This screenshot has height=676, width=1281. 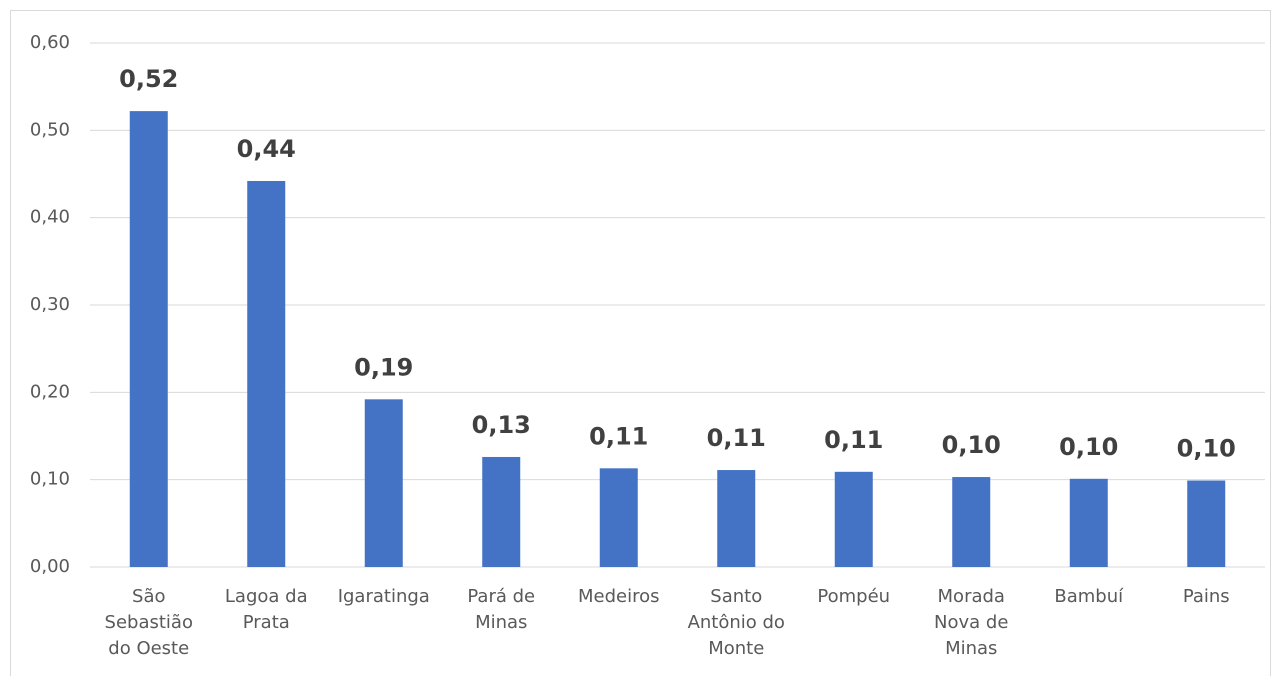 What do you see at coordinates (50, 42) in the screenshot?
I see `y-tick-label: 0,60` at bounding box center [50, 42].